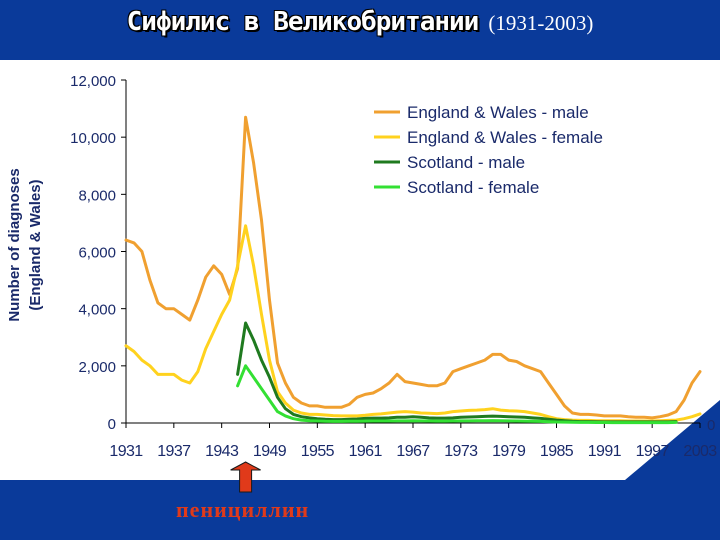 The width and height of the screenshot is (720, 540). What do you see at coordinates (93, 138) in the screenshot?
I see `y-tick-label: 10,000` at bounding box center [93, 138].